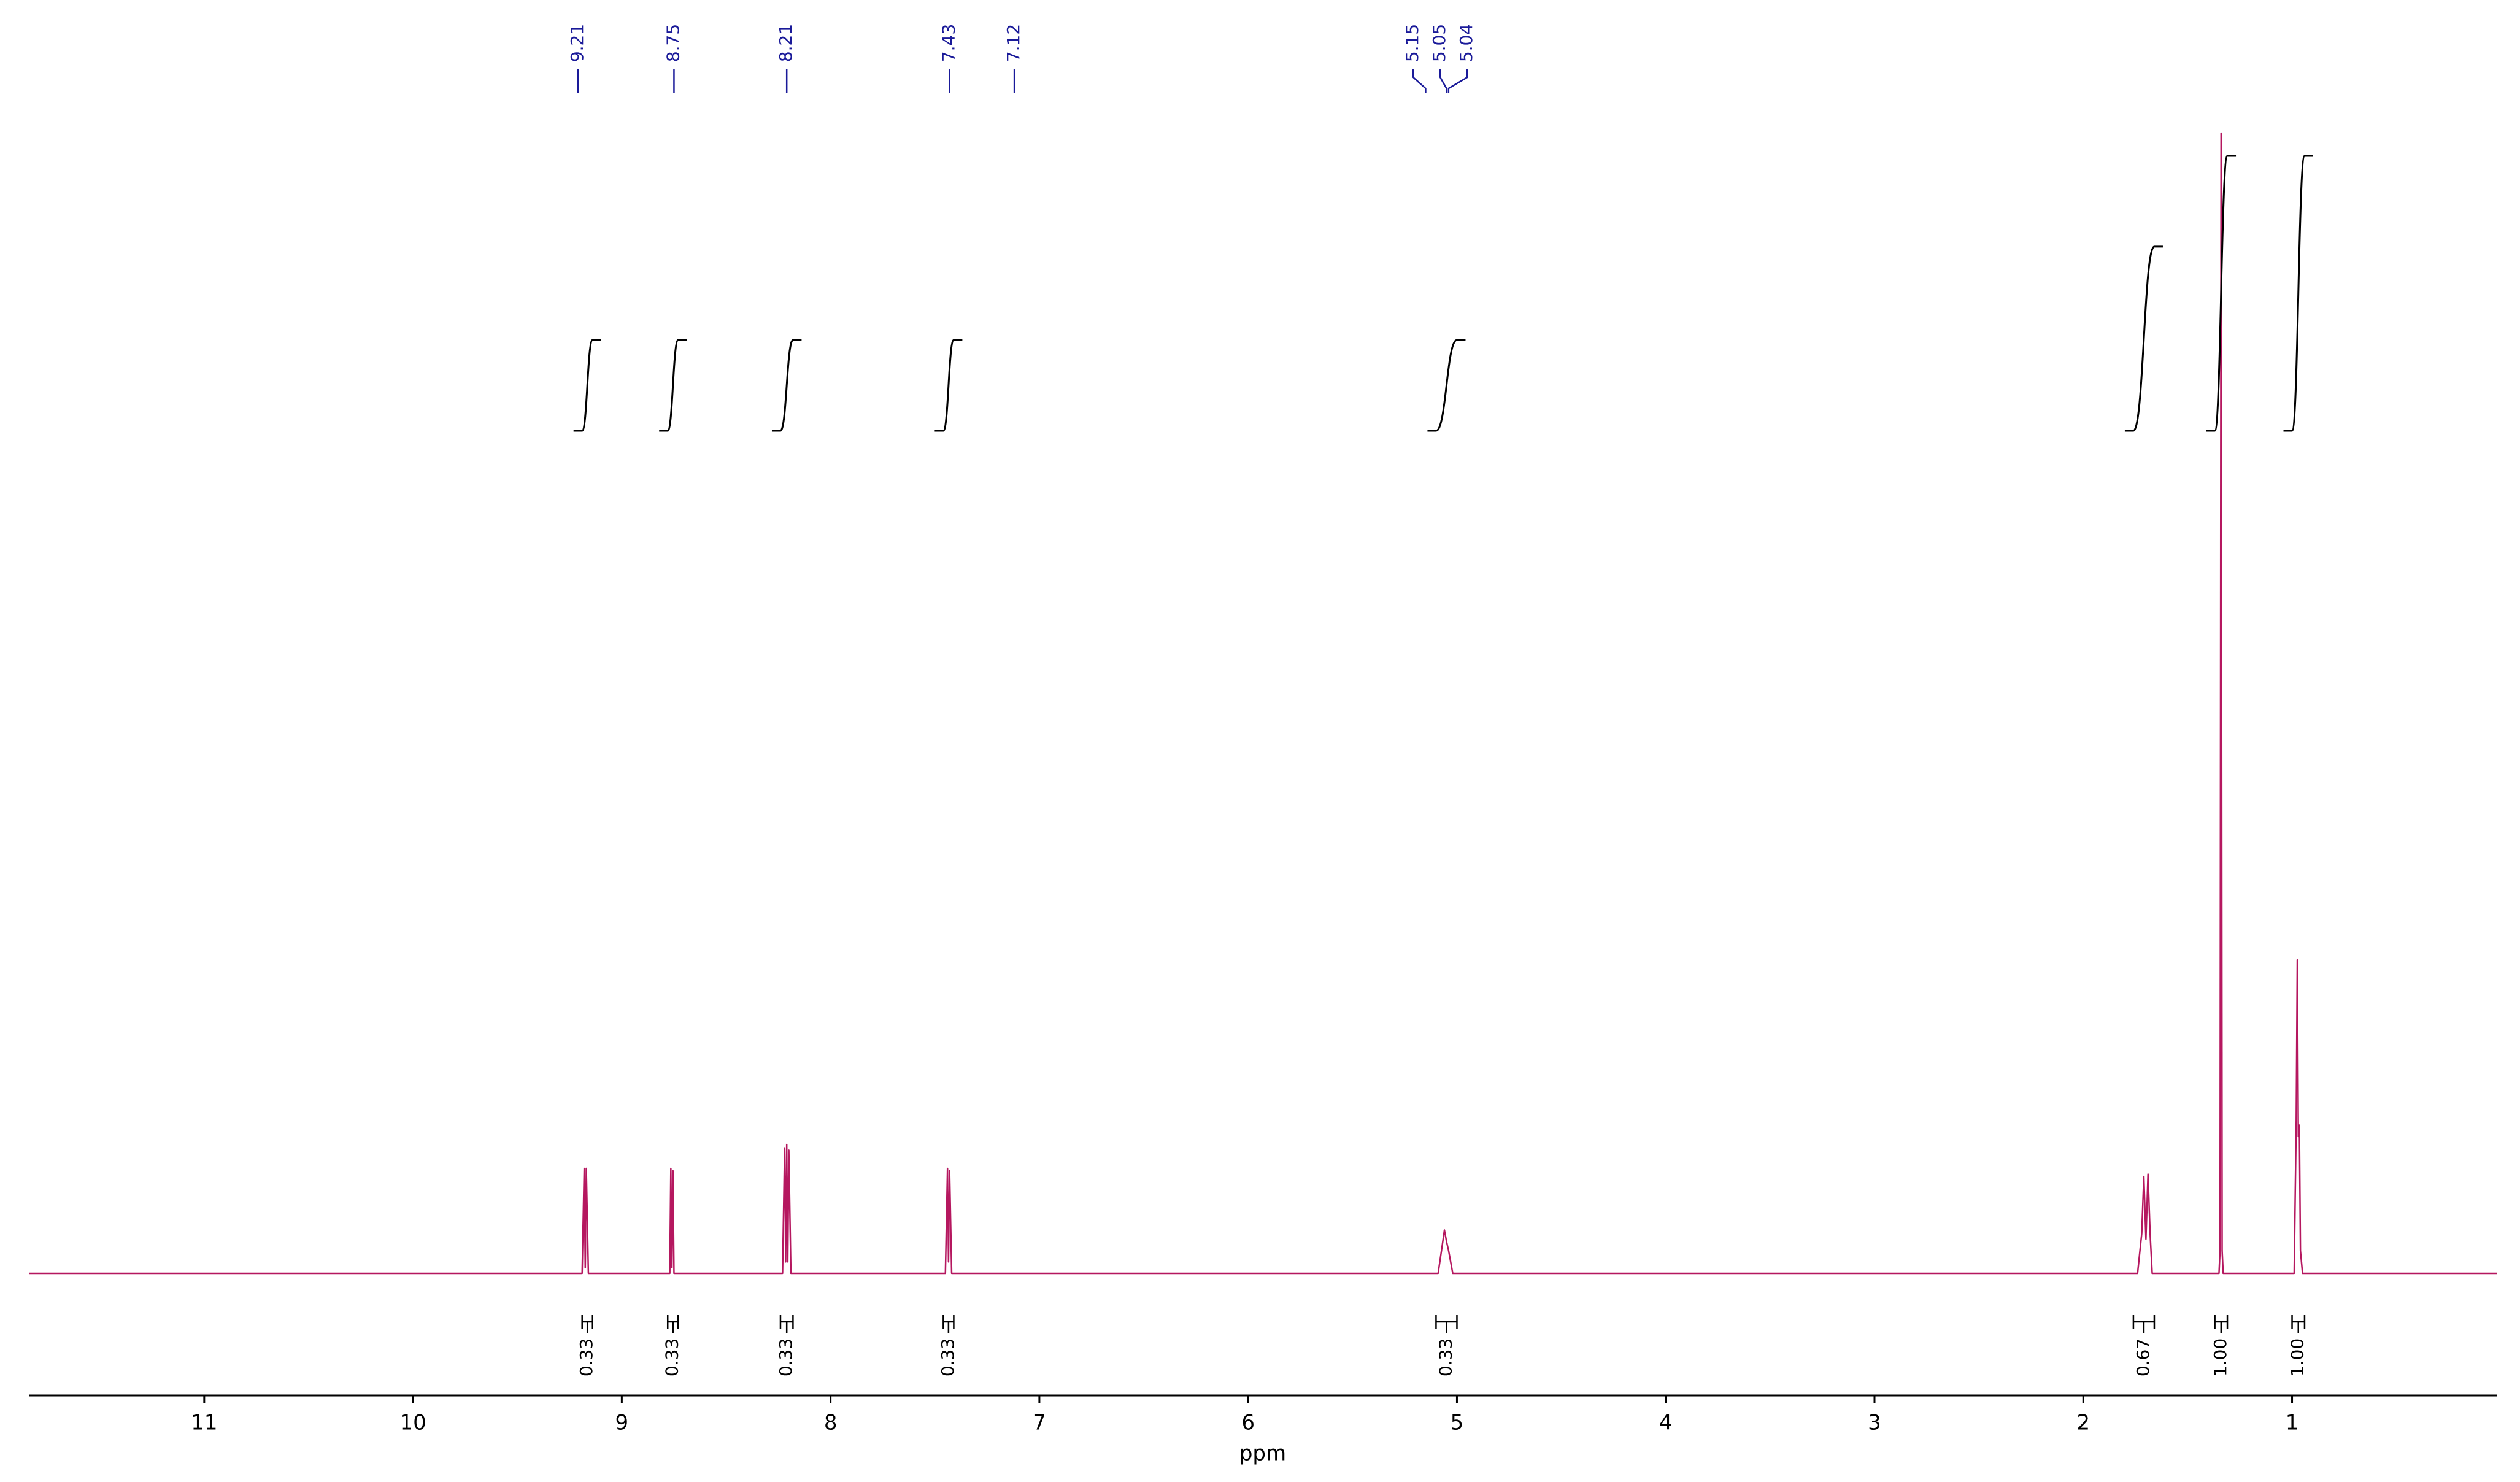 The height and width of the screenshot is (1482, 2520). What do you see at coordinates (1666, 1423) in the screenshot?
I see `x-tick-label: 4` at bounding box center [1666, 1423].